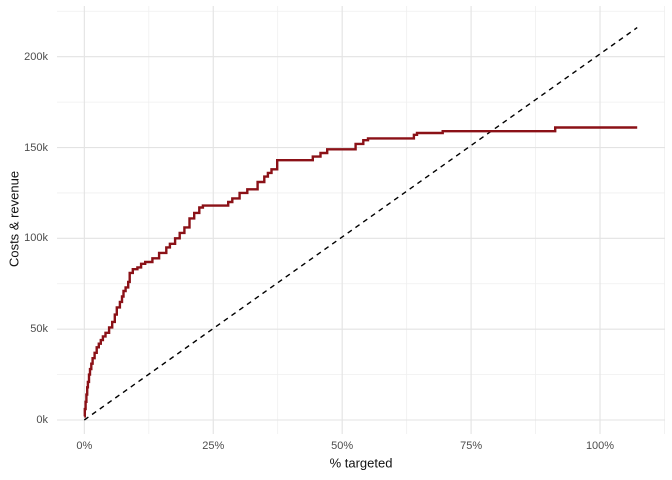 The height and width of the screenshot is (480, 672). I want to click on x-tick-label: 50%, so click(342, 446).